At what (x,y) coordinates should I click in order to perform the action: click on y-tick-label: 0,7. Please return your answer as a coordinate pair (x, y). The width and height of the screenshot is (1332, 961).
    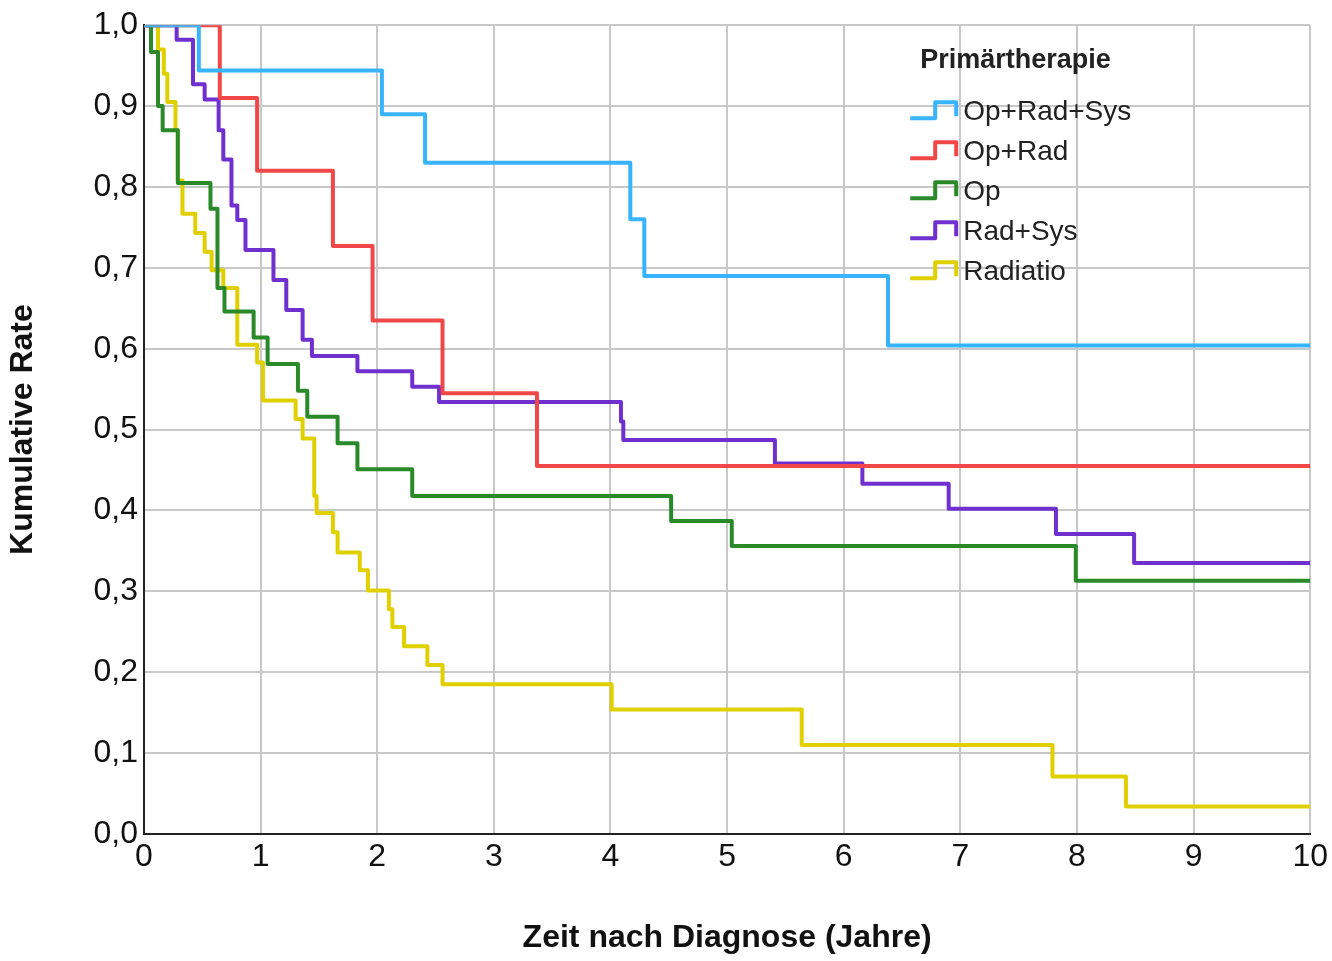
    Looking at the image, I should click on (115, 265).